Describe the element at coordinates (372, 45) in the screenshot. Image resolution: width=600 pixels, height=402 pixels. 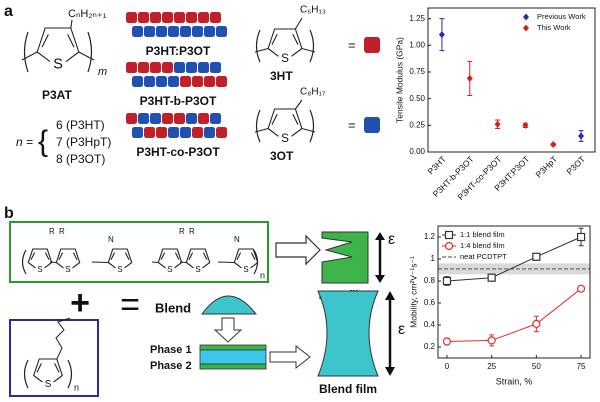
I see `block-3ht` at that location.